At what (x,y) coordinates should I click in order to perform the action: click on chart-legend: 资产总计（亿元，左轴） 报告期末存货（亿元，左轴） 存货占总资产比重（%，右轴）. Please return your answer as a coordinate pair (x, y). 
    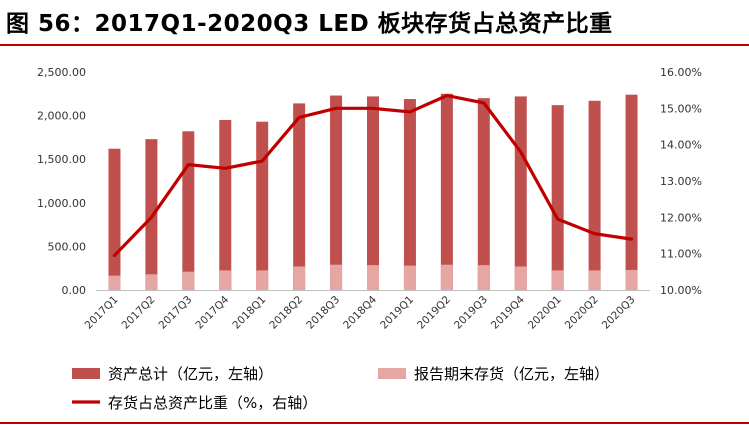
    Looking at the image, I should click on (340, 388).